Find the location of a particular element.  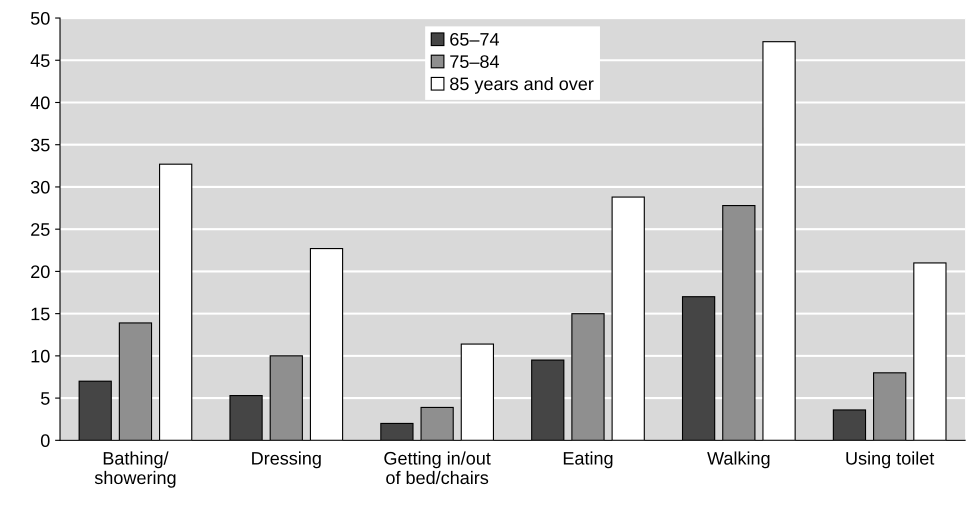

y-tick-label: 20 is located at coordinates (40, 271).